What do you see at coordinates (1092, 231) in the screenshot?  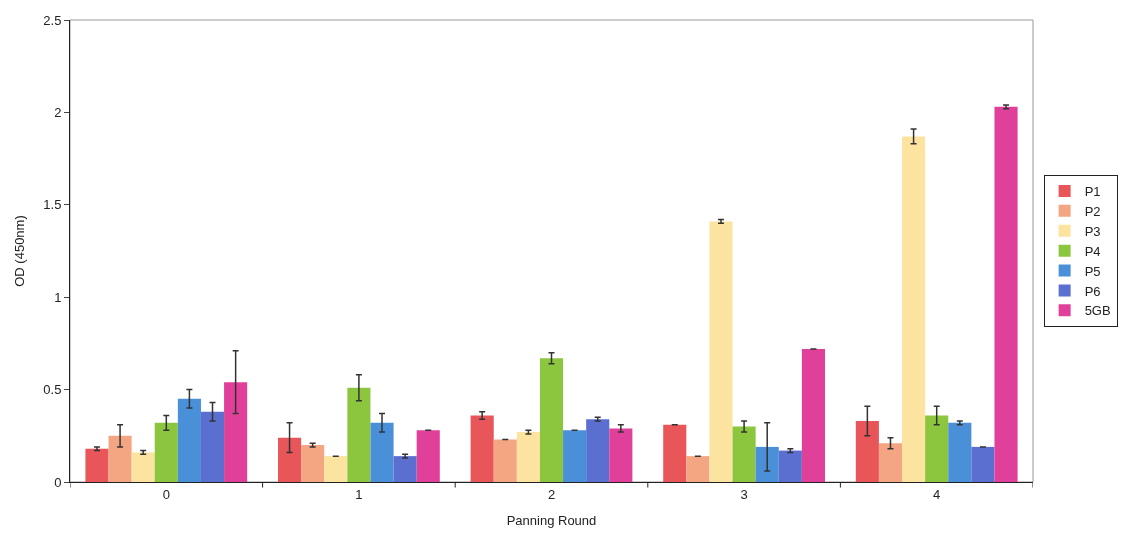 I see `legend-label: P3` at bounding box center [1092, 231].